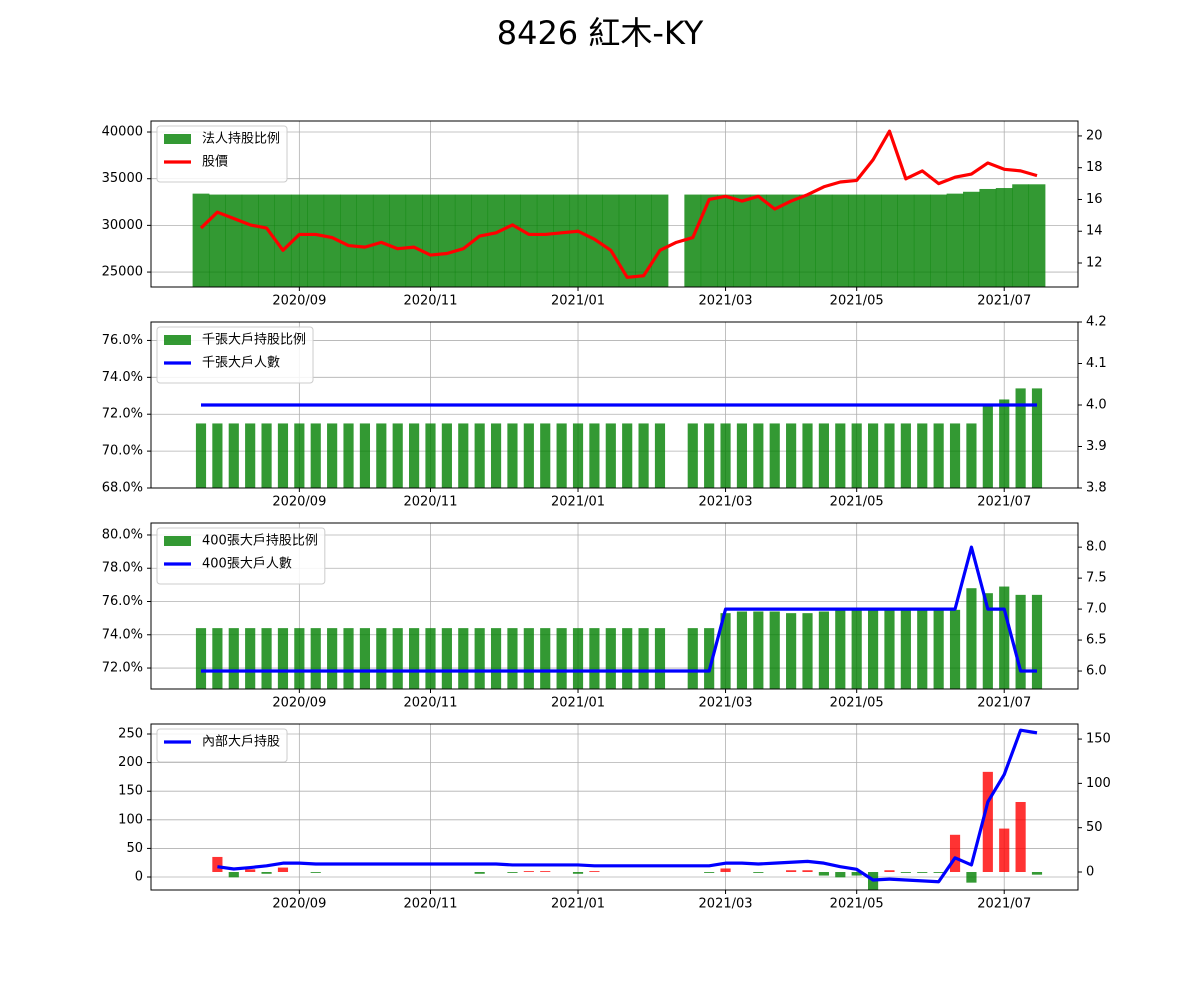 The width and height of the screenshot is (1200, 1000). What do you see at coordinates (122, 601) in the screenshot?
I see `y-tick-label: 76.0%` at bounding box center [122, 601].